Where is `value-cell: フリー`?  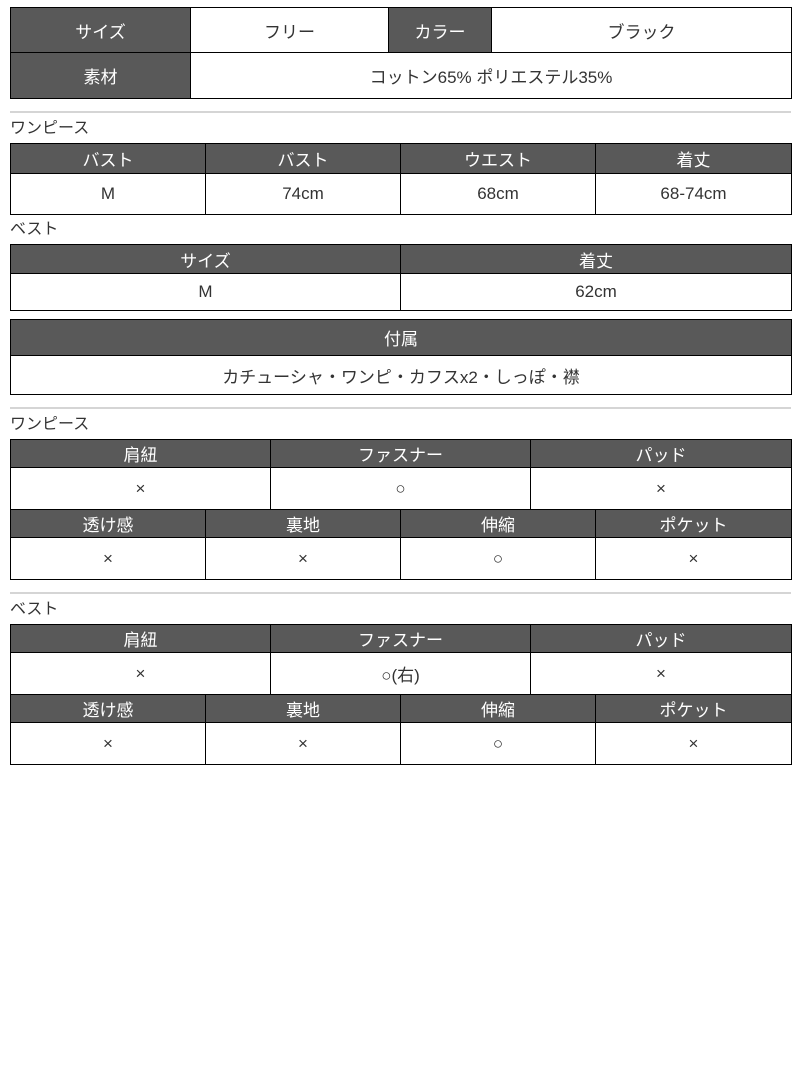
value-cell: フリー is located at coordinates (289, 30).